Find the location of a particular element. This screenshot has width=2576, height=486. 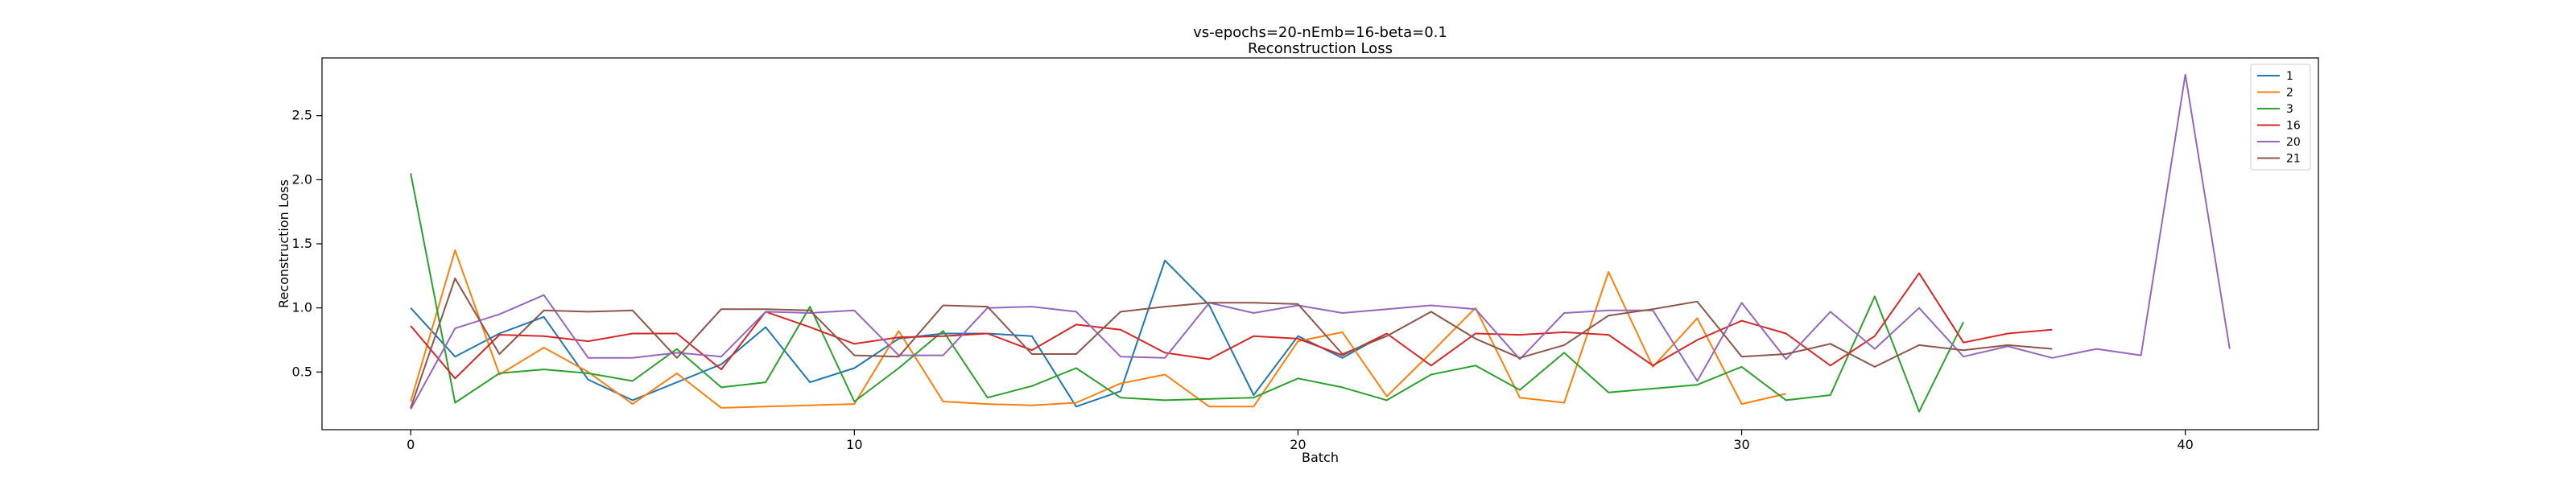

y-tick-label: 2.0 is located at coordinates (302, 179).